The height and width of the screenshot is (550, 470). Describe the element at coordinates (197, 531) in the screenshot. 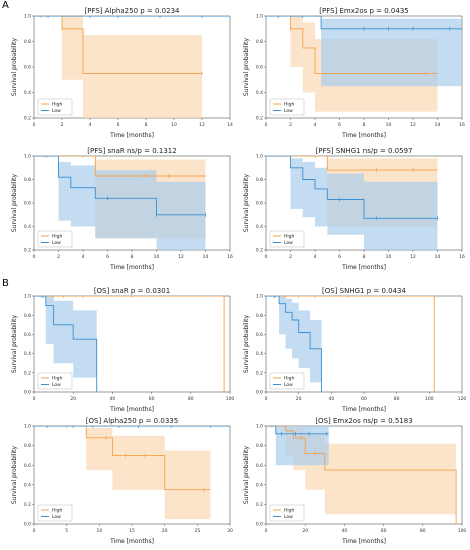

I see `x-tick-label: 25` at that location.